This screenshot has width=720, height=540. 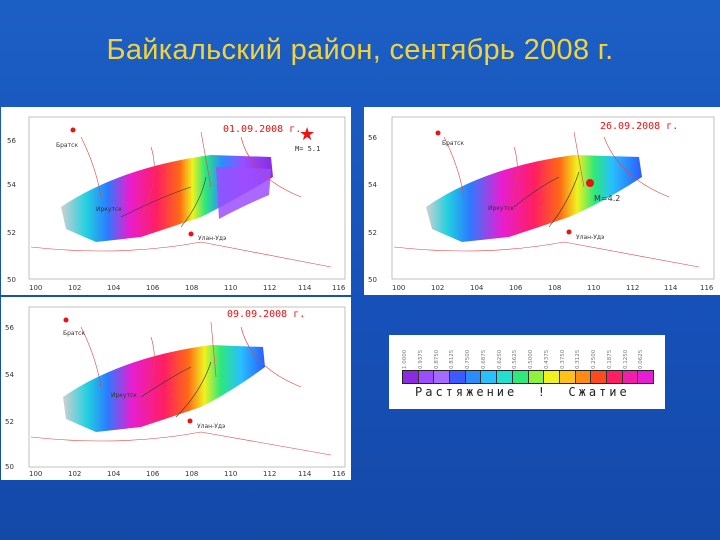 What do you see at coordinates (266, 314) in the screenshot?
I see `map-date: 09.09.2008 г.` at bounding box center [266, 314].